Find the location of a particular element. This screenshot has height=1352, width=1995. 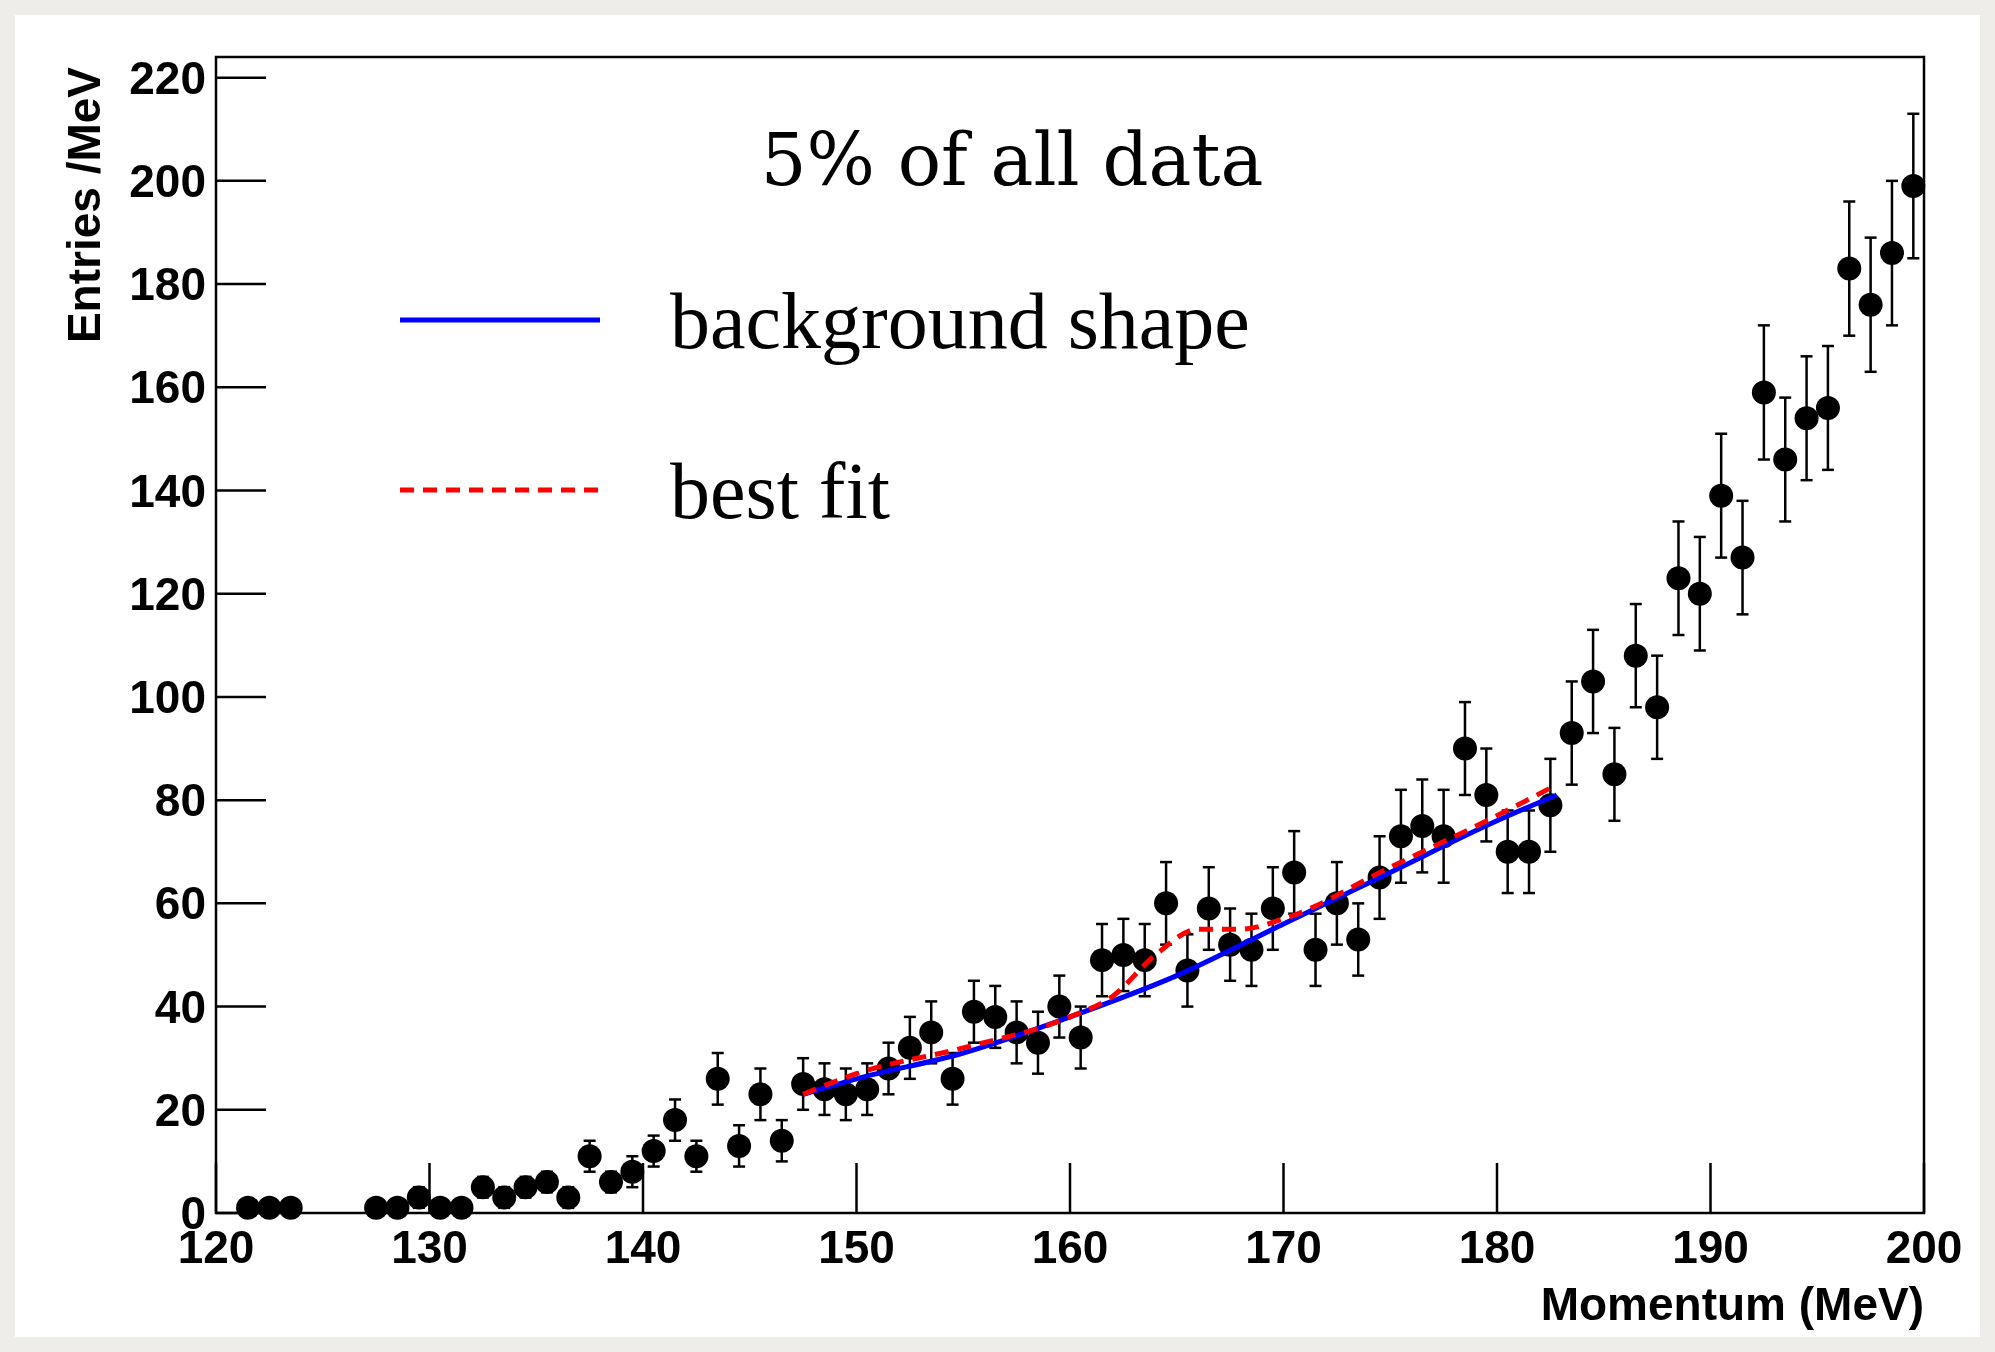

y-tick-label: 120 is located at coordinates (167, 593).